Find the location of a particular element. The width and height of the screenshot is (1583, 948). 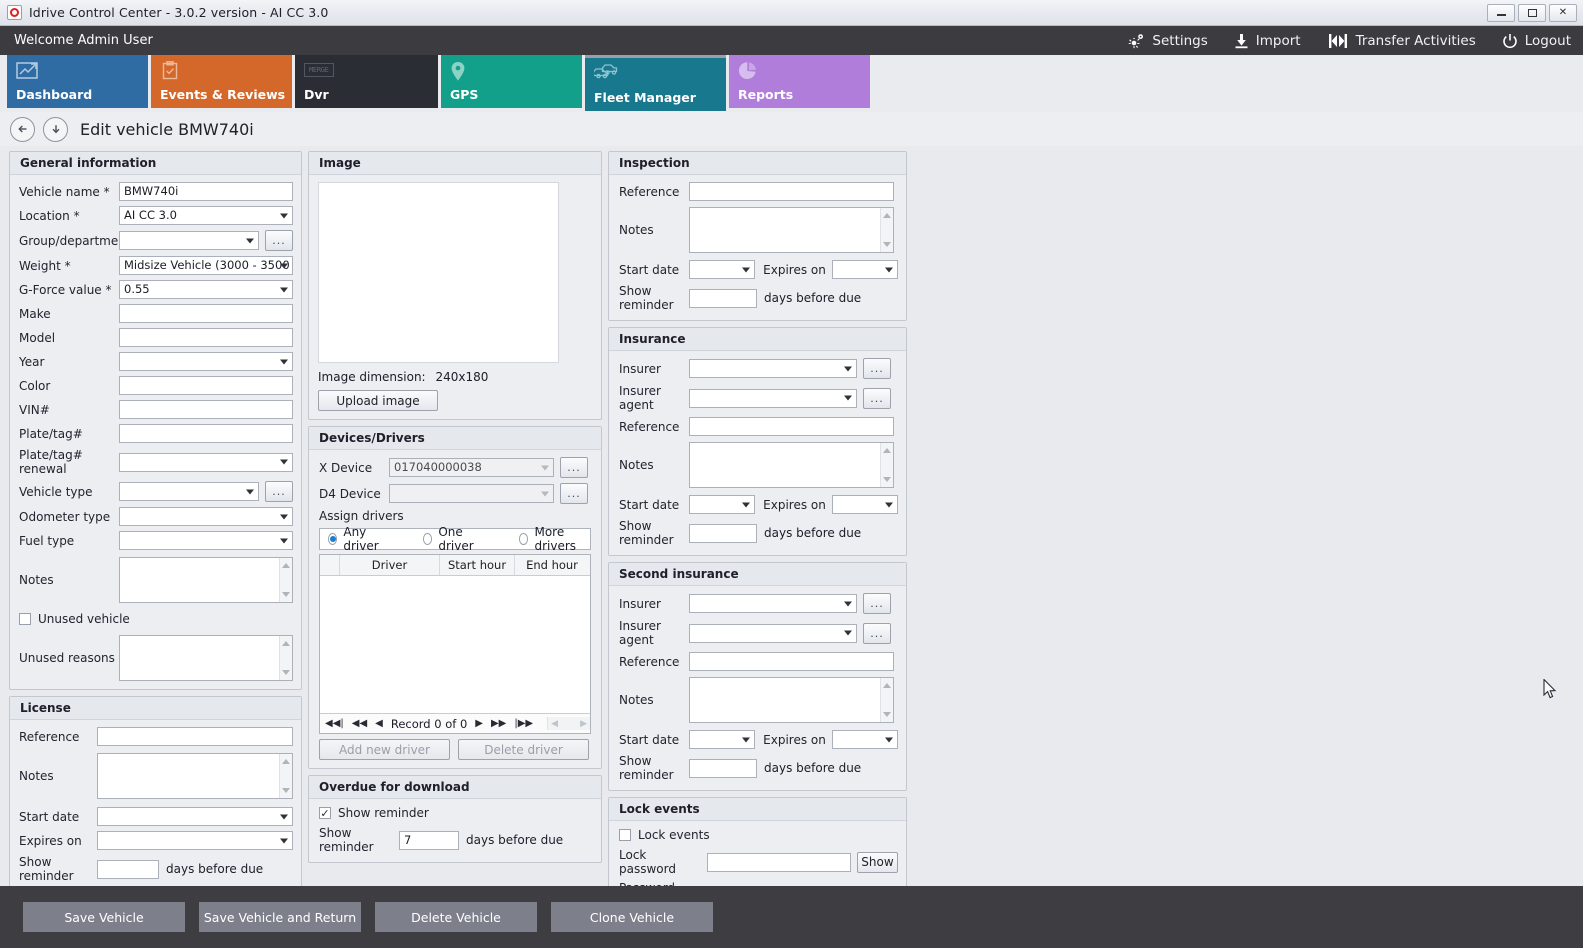

second-insurance-expires-on-select is located at coordinates (864, 739).